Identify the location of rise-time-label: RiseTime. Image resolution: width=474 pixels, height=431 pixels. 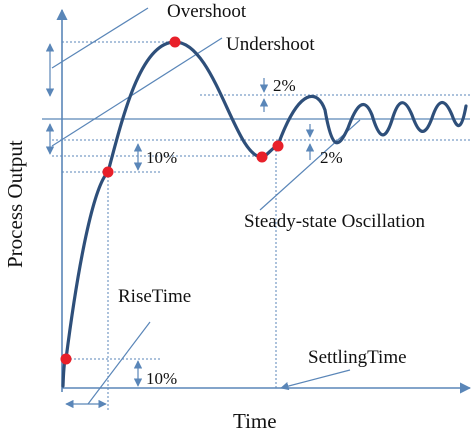
(154, 296).